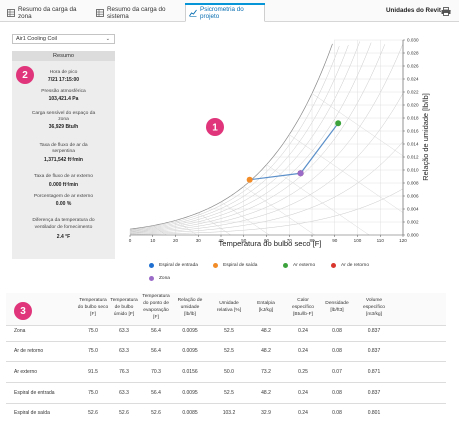  I want to click on y-tick-label: 0.010, so click(413, 170).